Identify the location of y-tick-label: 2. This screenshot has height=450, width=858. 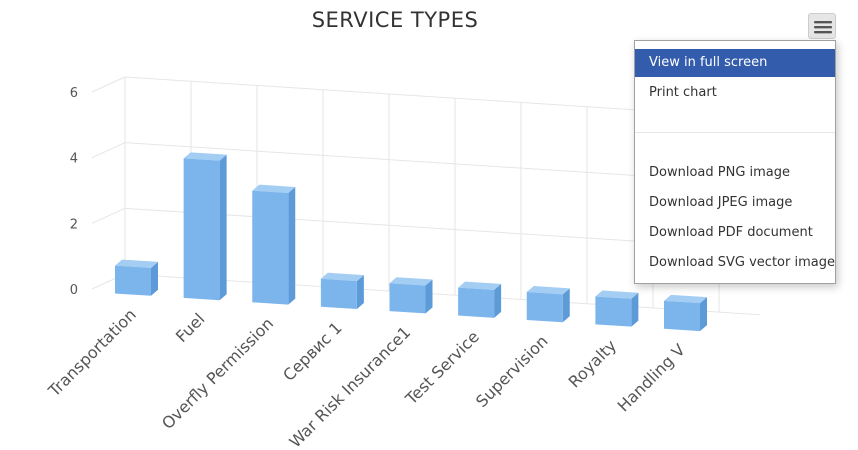
(74, 224).